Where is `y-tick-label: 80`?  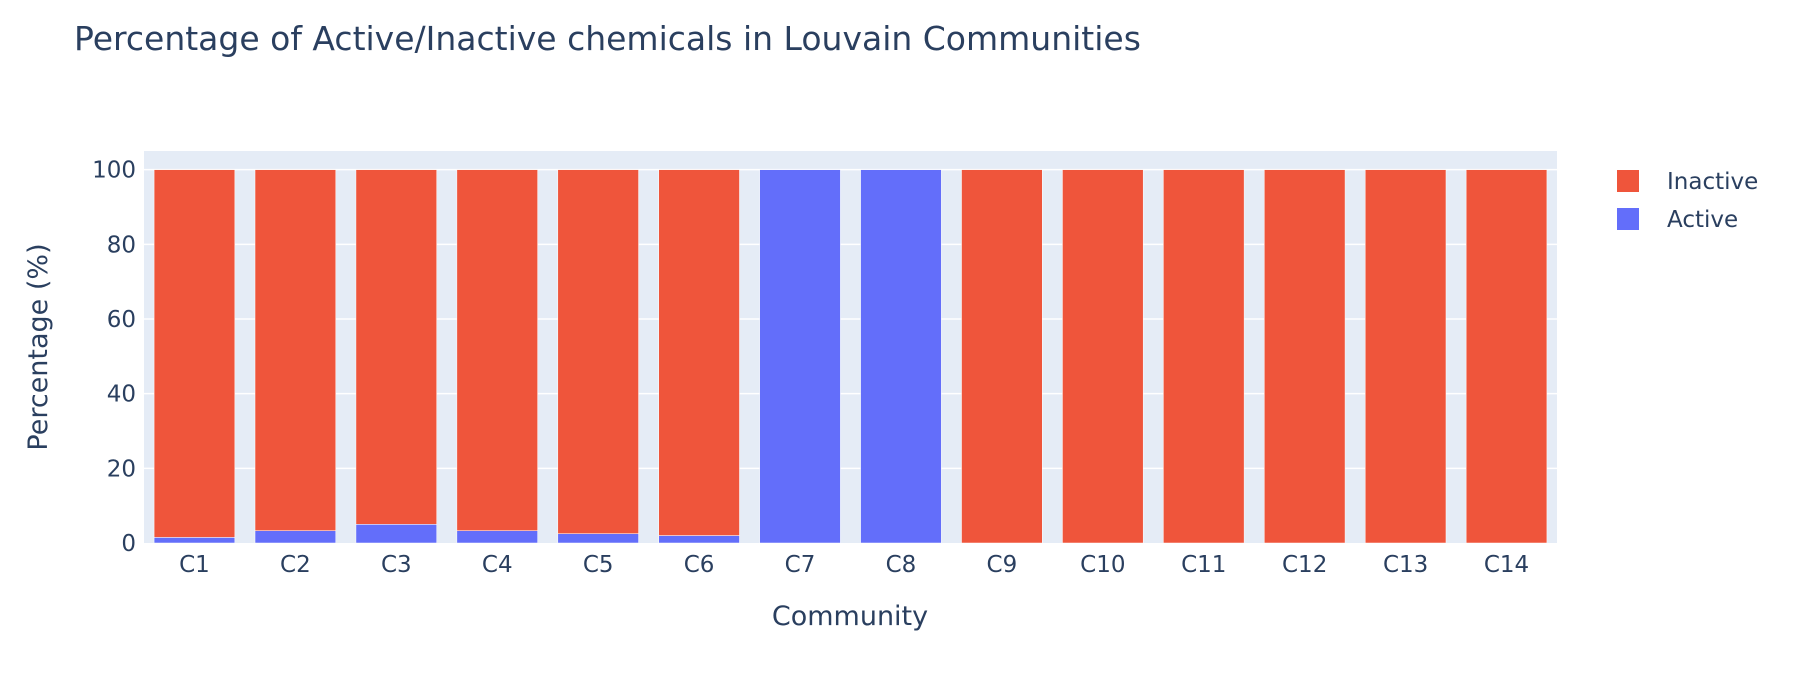 y-tick-label: 80 is located at coordinates (121, 245).